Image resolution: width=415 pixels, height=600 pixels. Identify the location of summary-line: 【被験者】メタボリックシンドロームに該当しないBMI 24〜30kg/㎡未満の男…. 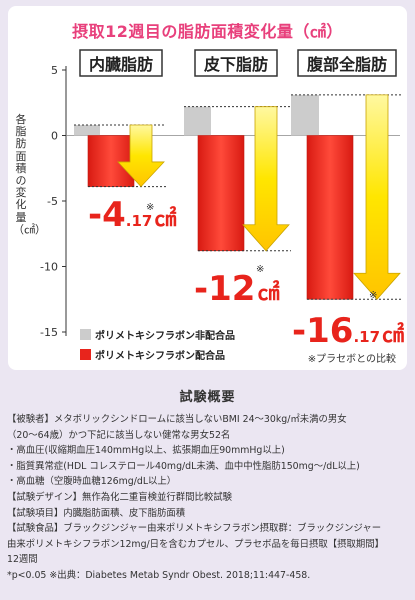
(177, 419).